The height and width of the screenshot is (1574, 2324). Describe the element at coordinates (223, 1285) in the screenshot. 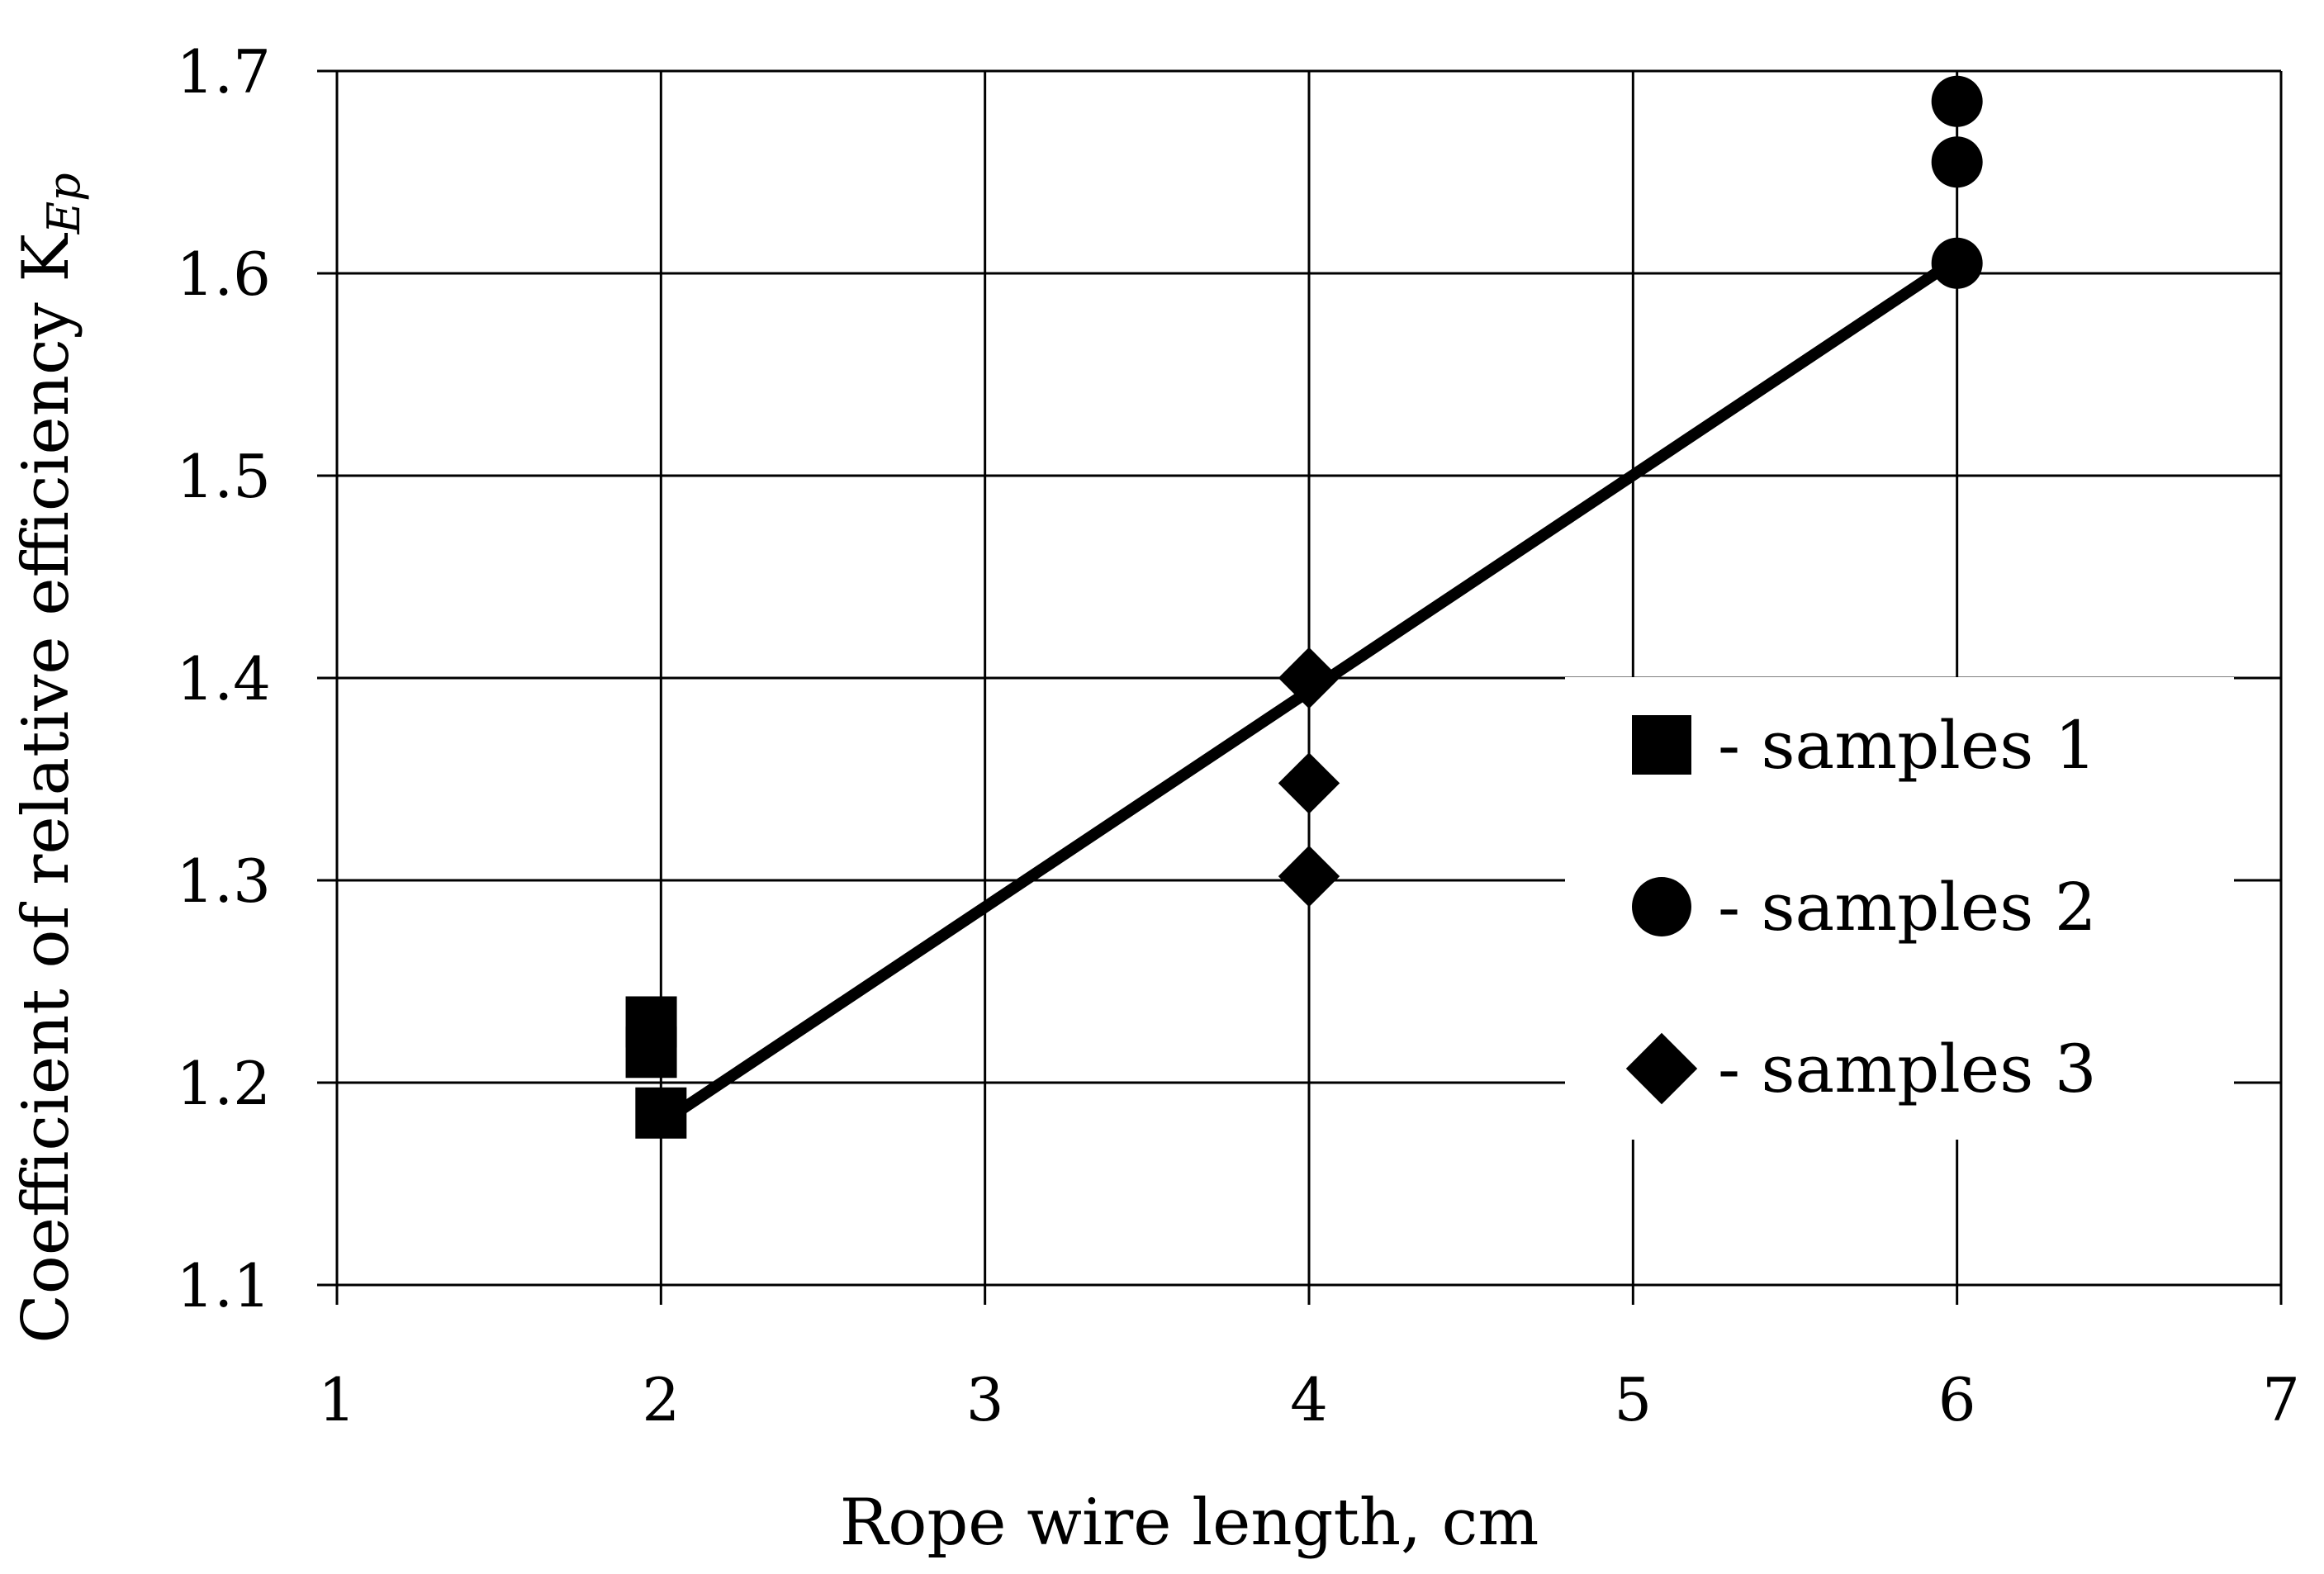

I see `y-tick-label-0: 1.1` at that location.